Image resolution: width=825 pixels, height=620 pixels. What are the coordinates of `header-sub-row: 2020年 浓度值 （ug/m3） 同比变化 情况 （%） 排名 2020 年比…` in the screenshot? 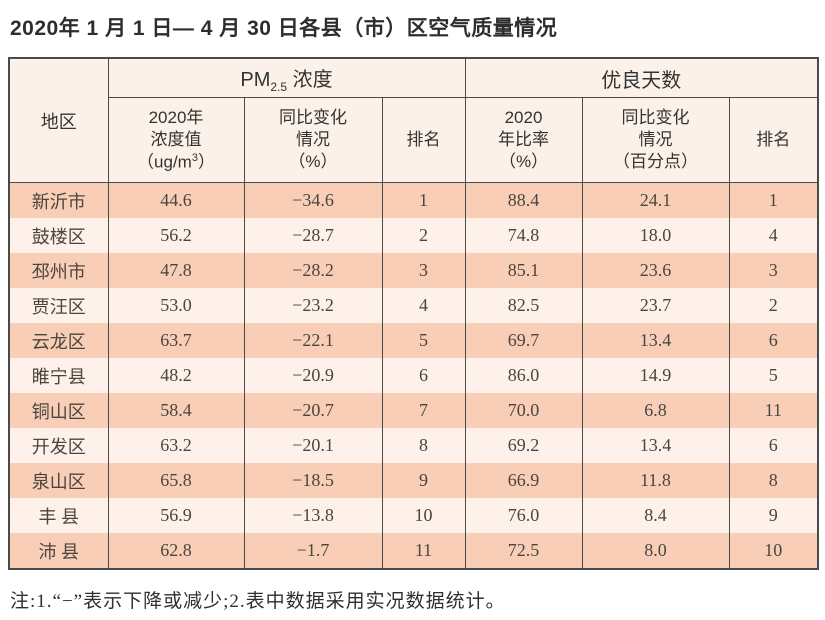 It's located at (414, 140).